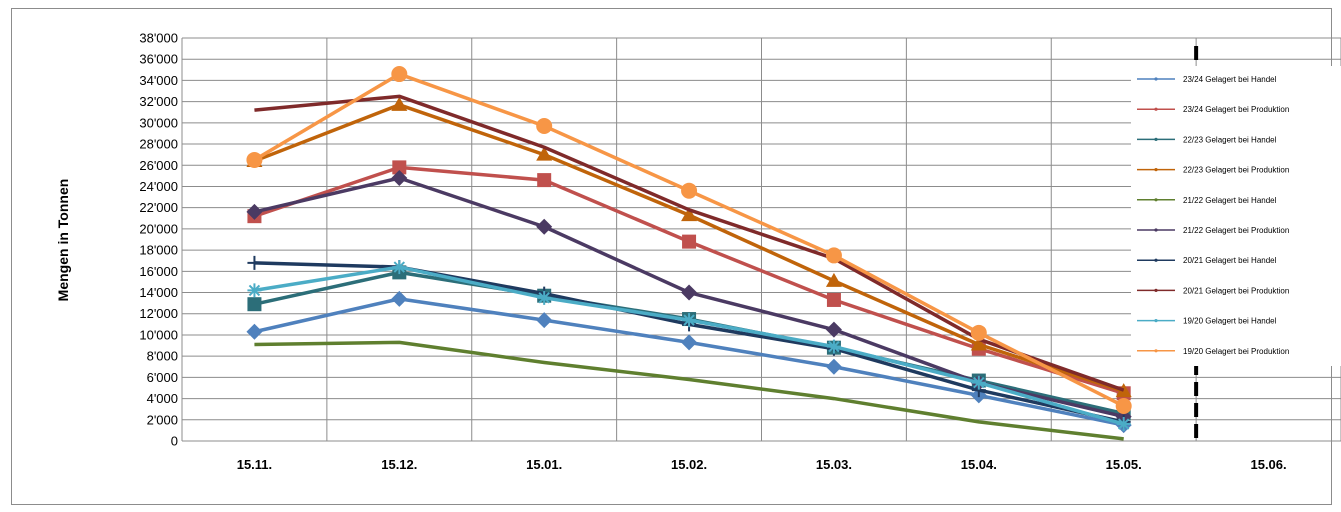 The image size is (1341, 512). Describe the element at coordinates (158, 144) in the screenshot. I see `y-tick-label: 28'000` at that location.